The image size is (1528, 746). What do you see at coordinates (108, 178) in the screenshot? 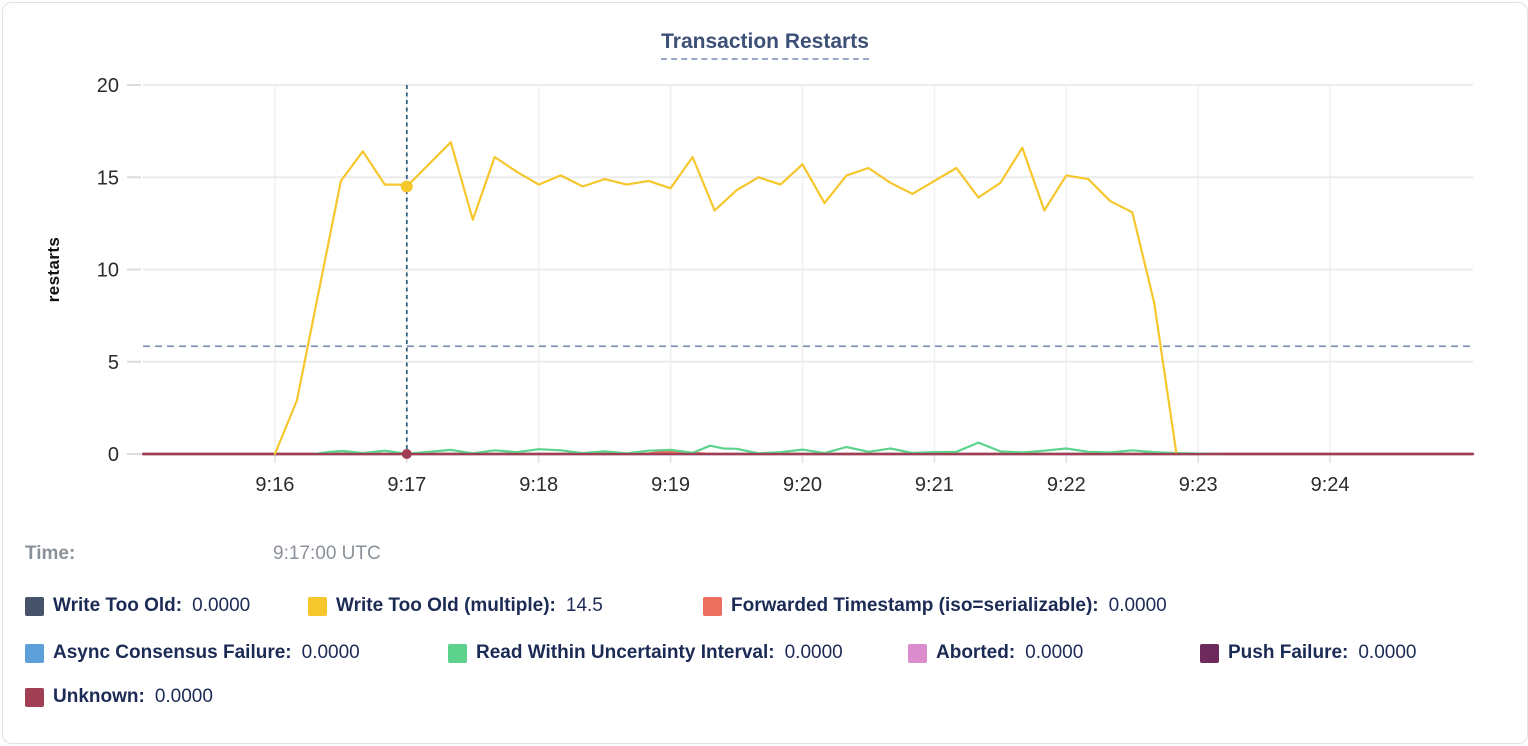
I see `svg-text: 15` at bounding box center [108, 178].